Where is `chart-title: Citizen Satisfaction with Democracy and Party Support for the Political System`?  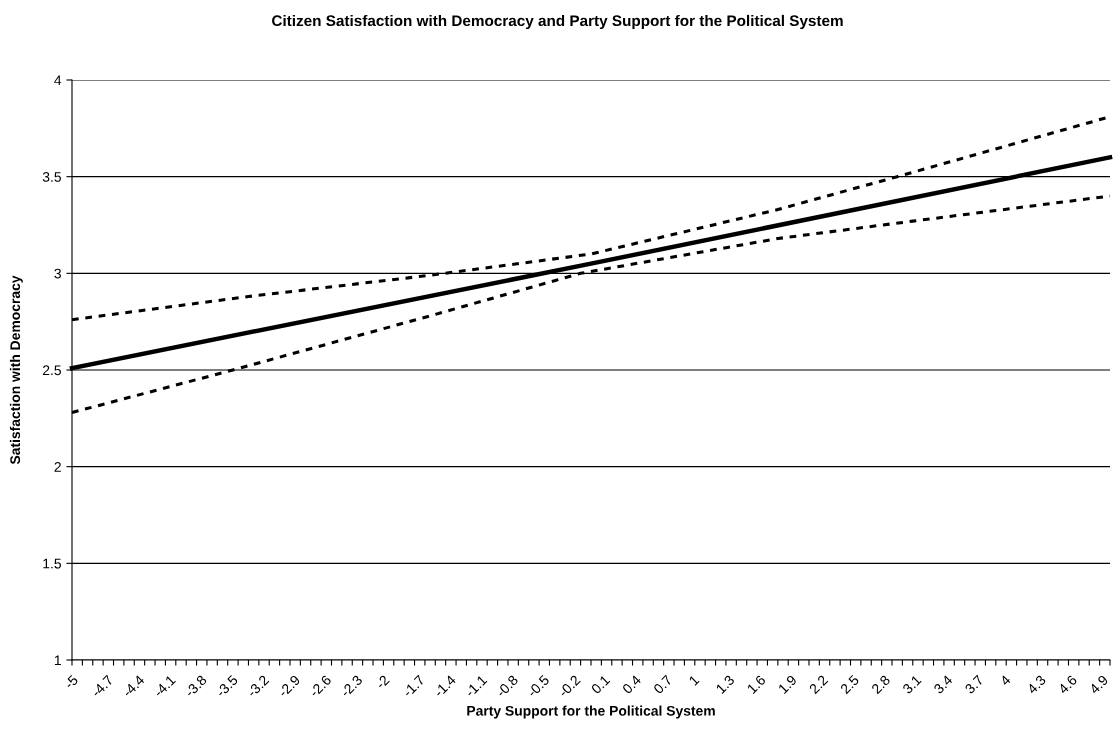 chart-title: Citizen Satisfaction with Democracy and Party Support for the Political System is located at coordinates (557, 22).